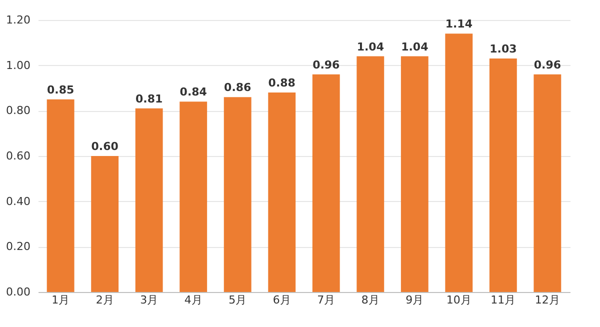  What do you see at coordinates (237, 300) in the screenshot?
I see `x-tick-label: 5月` at bounding box center [237, 300].